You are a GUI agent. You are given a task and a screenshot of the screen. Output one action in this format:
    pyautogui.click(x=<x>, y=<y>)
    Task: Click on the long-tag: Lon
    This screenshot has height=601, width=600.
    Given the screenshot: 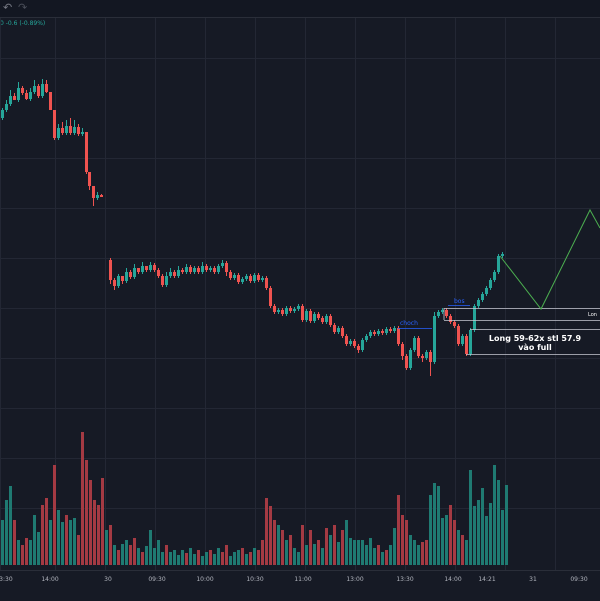 What is the action you would take?
    pyautogui.click(x=592, y=315)
    